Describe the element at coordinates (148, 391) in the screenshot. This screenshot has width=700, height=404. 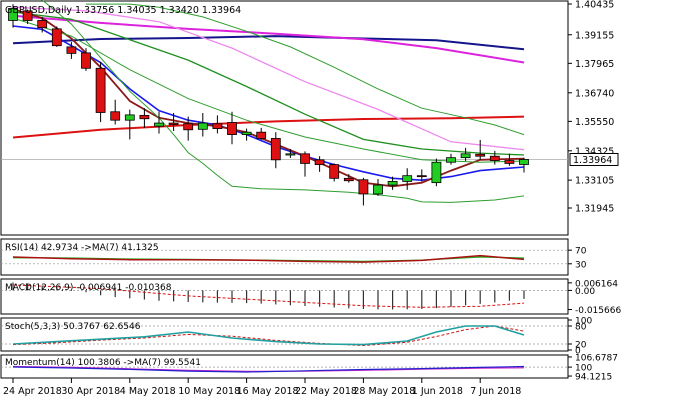
I see `date-tick-label: 4 May 2018` at that location.